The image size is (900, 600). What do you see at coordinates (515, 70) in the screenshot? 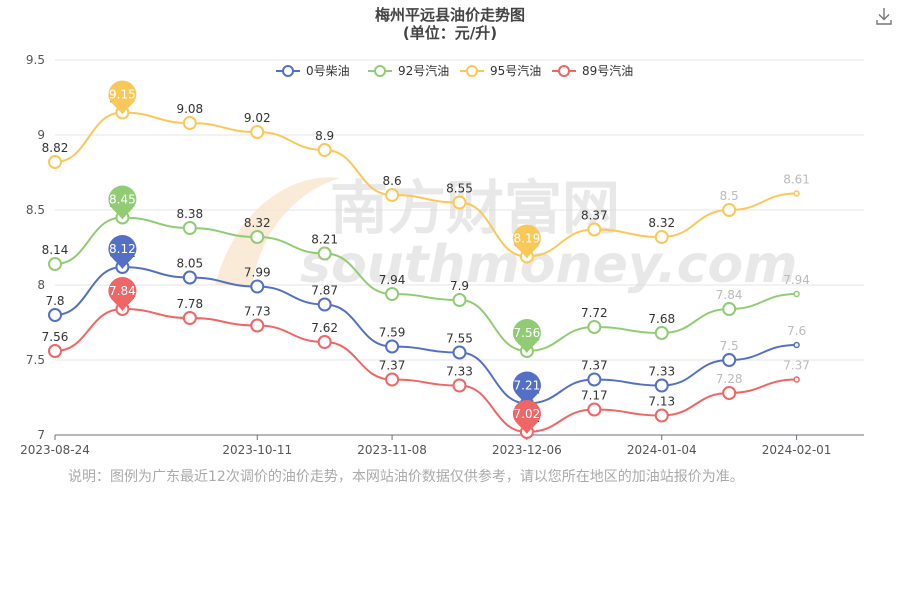
I see `legend-label: 95号汽油` at bounding box center [515, 70].